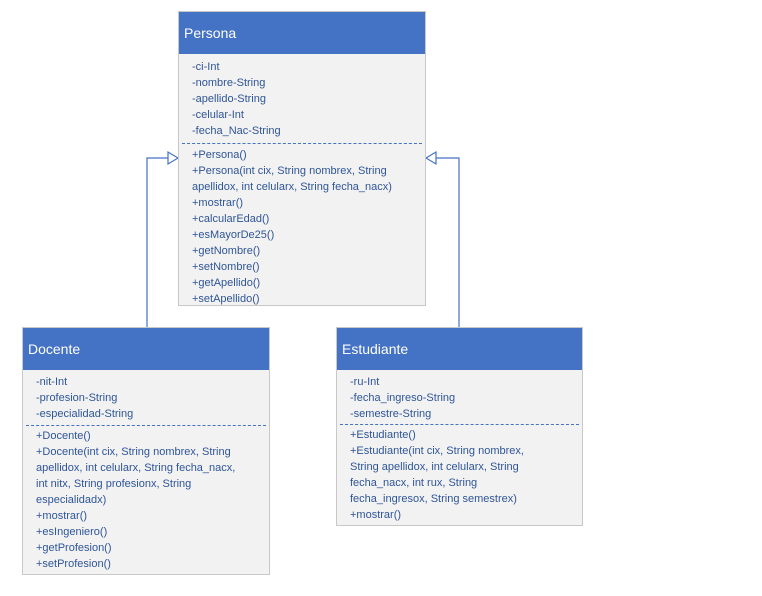  What do you see at coordinates (146, 425) in the screenshot?
I see `class-docente-divider` at bounding box center [146, 425].